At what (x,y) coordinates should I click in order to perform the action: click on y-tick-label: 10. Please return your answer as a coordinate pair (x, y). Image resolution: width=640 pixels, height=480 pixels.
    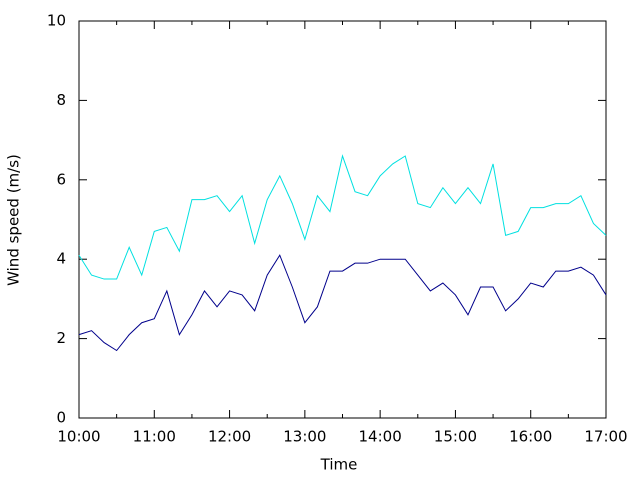
    Looking at the image, I should click on (56, 21).